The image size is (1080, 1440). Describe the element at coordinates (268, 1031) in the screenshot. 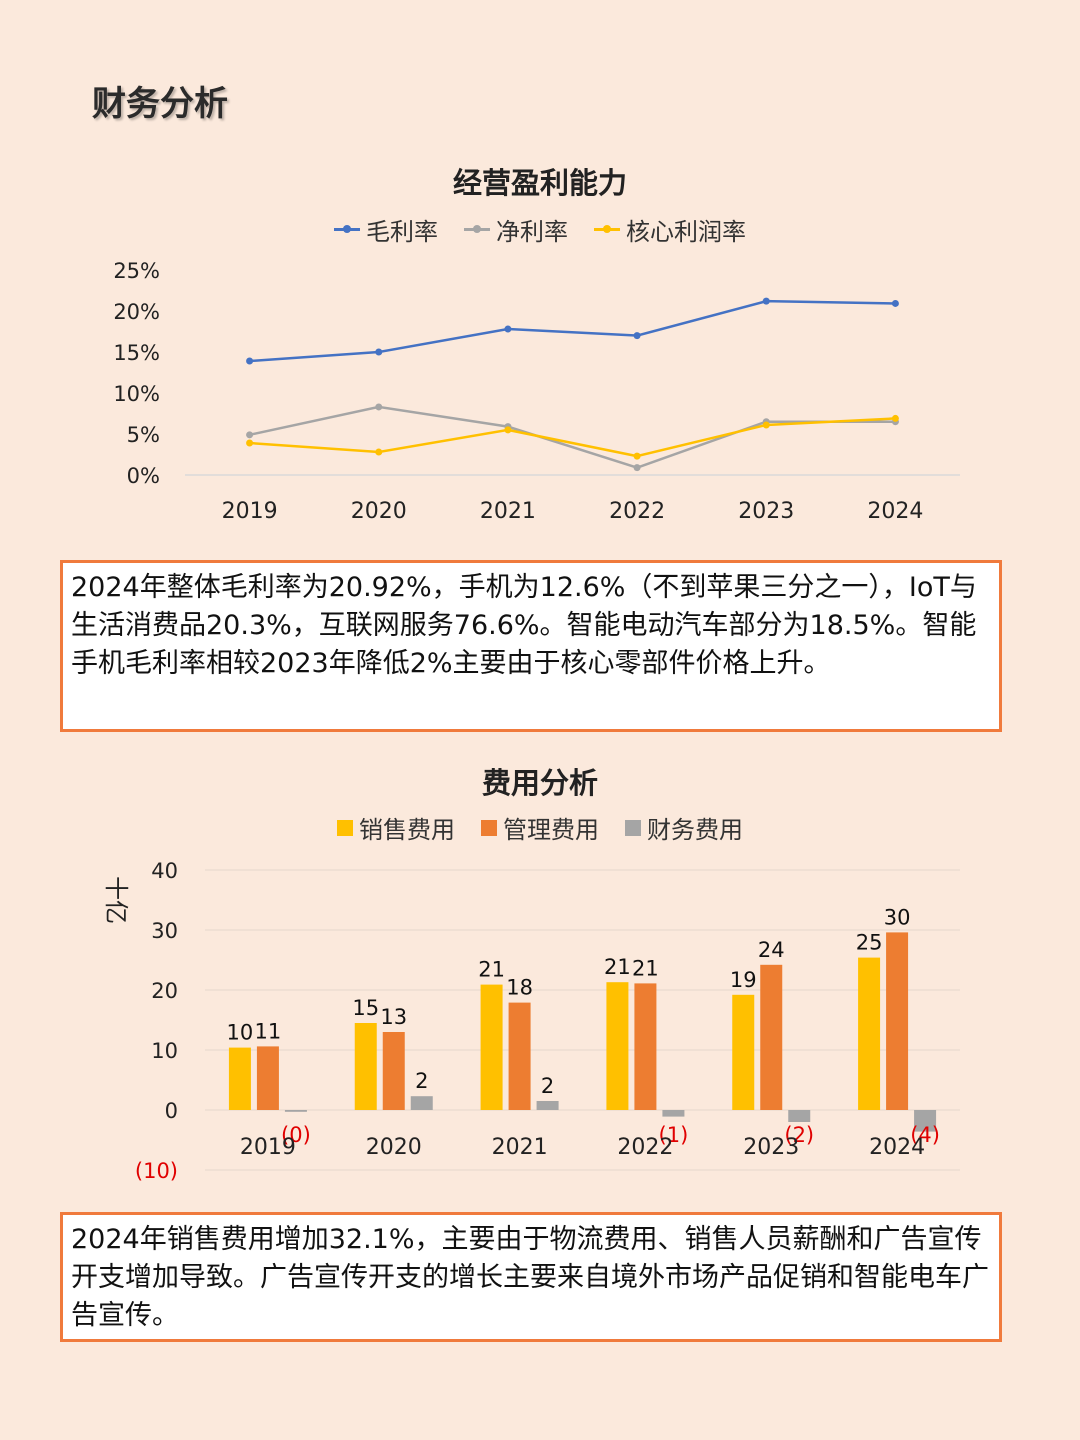

I see `data-label: 11` at that location.